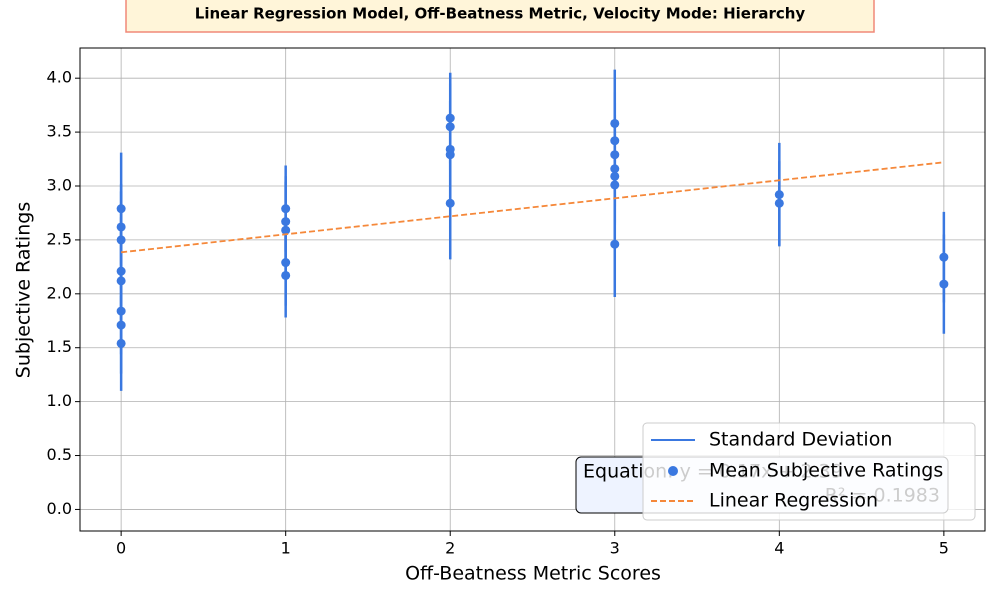  What do you see at coordinates (59, 292) in the screenshot?
I see `y-tick-label: 2.0` at bounding box center [59, 292].